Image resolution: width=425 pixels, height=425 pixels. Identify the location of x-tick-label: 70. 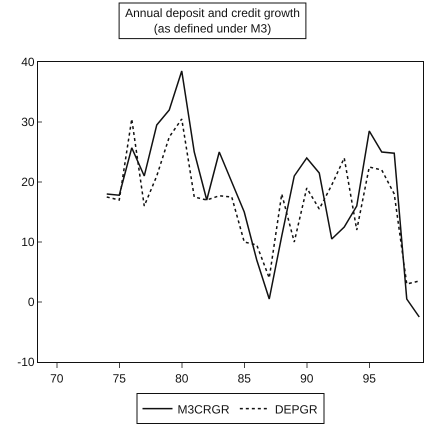
(57, 378).